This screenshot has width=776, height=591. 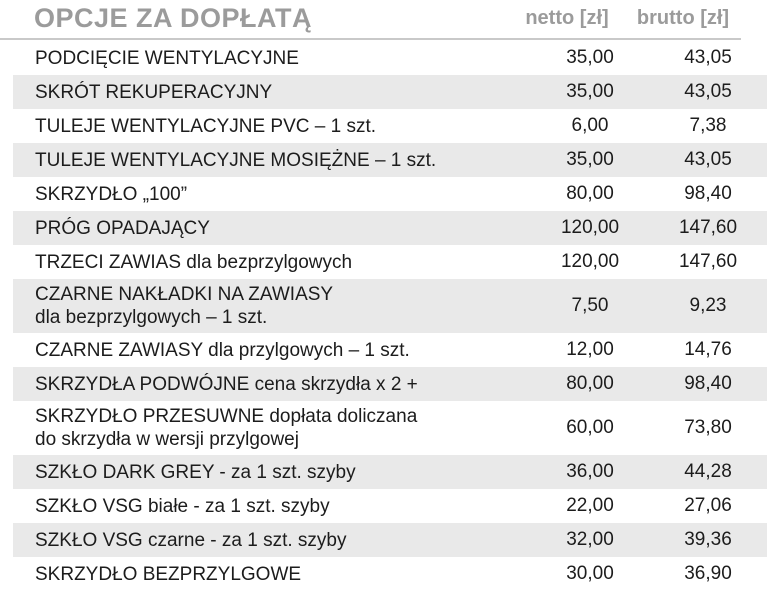 What do you see at coordinates (390, 574) in the screenshot?
I see `table-row: SKRZYDŁO BEZPRZYLGOWE 30,00 36,90` at bounding box center [390, 574].